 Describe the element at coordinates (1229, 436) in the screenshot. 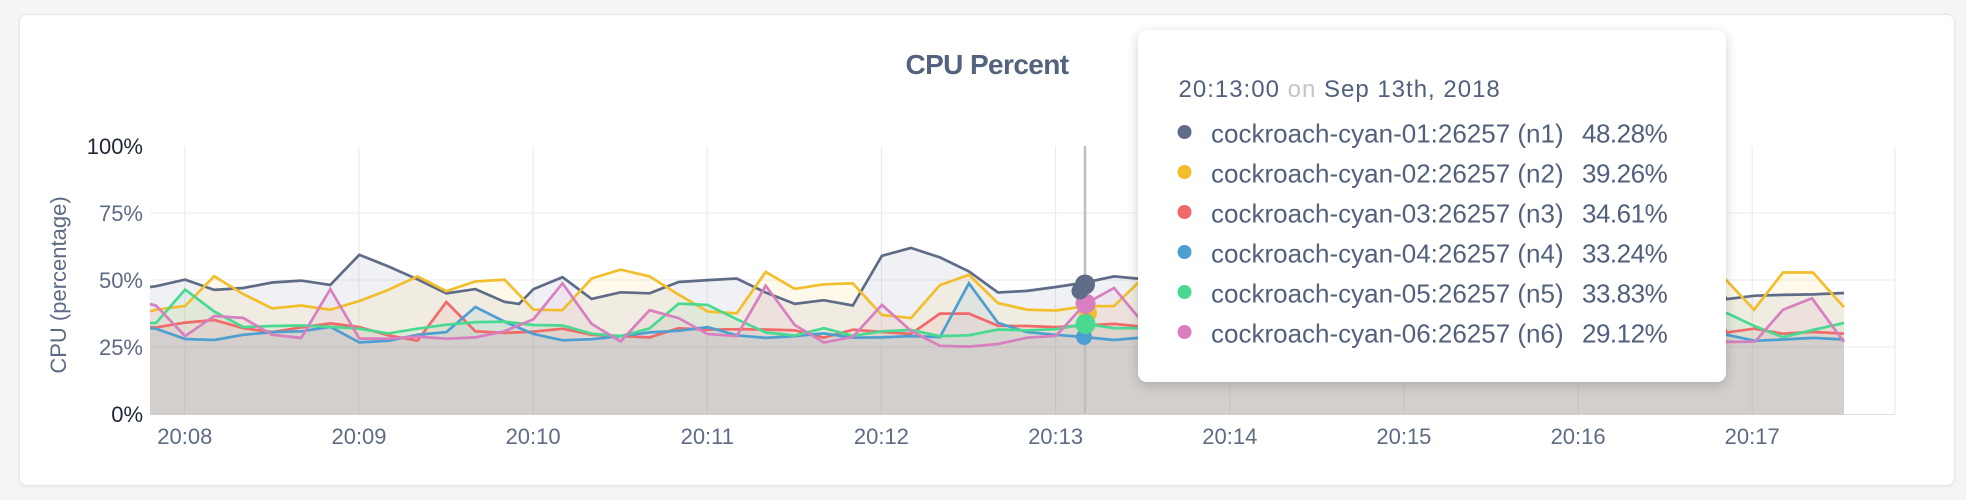

I see `svg-text: 20:14` at that location.